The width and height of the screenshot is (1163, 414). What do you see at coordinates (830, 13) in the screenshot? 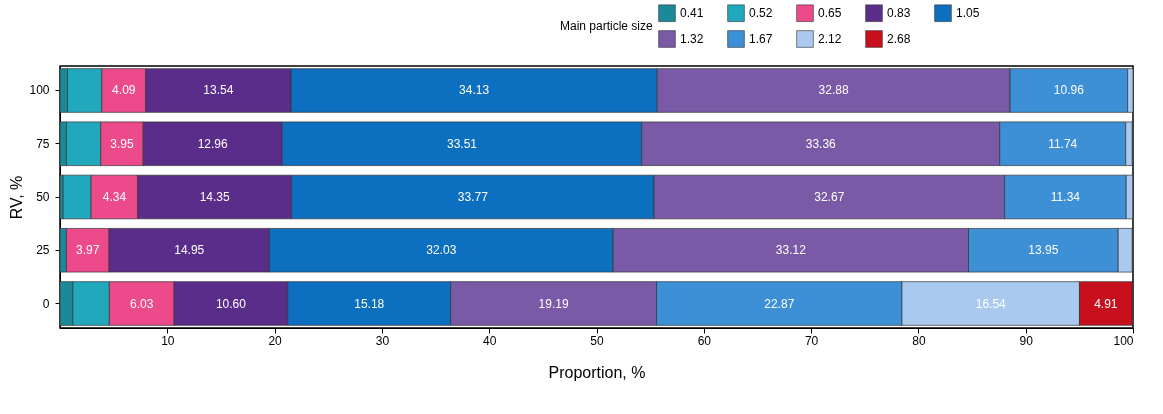
I see `legend-label: 0.65` at bounding box center [830, 13].